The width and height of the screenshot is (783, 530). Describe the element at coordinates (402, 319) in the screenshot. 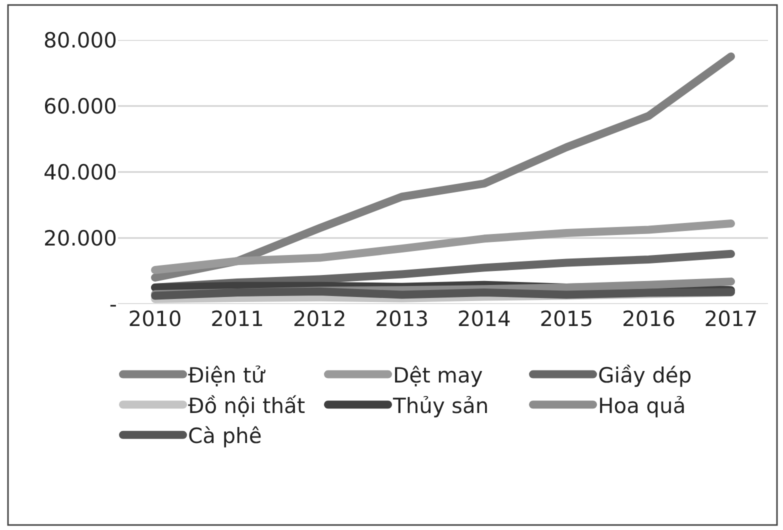

I see `x-tick-label: 2013` at that location.